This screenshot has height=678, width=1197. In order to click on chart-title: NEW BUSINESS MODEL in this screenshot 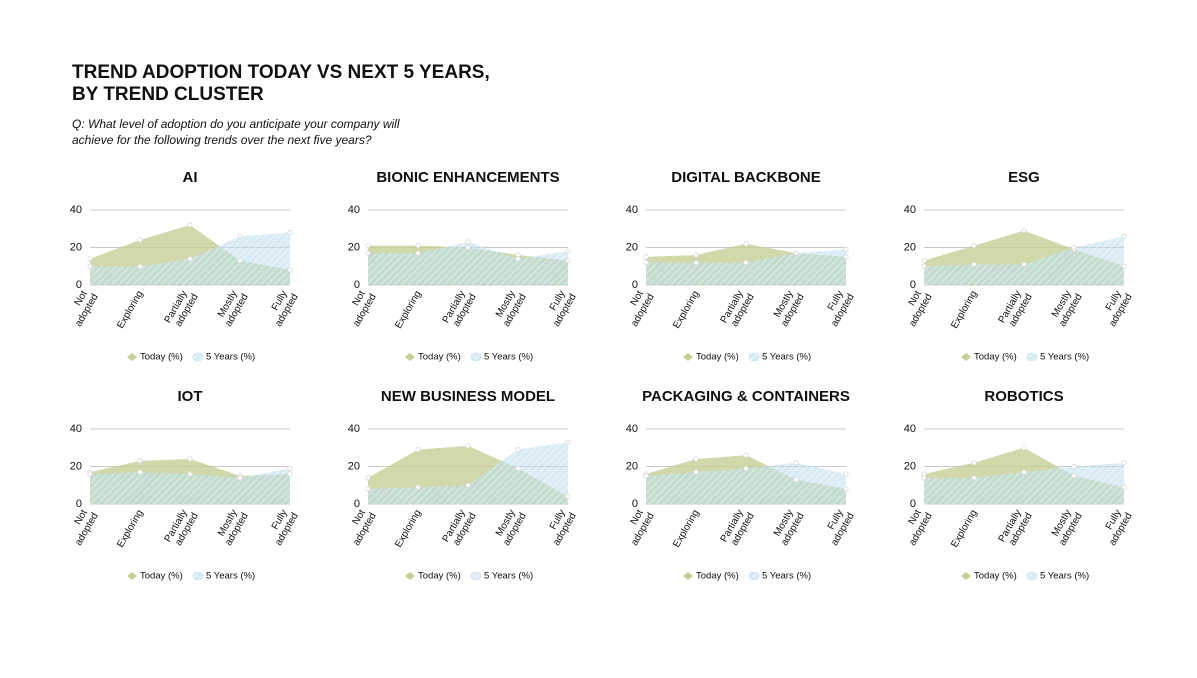, I will do `click(468, 396)`.